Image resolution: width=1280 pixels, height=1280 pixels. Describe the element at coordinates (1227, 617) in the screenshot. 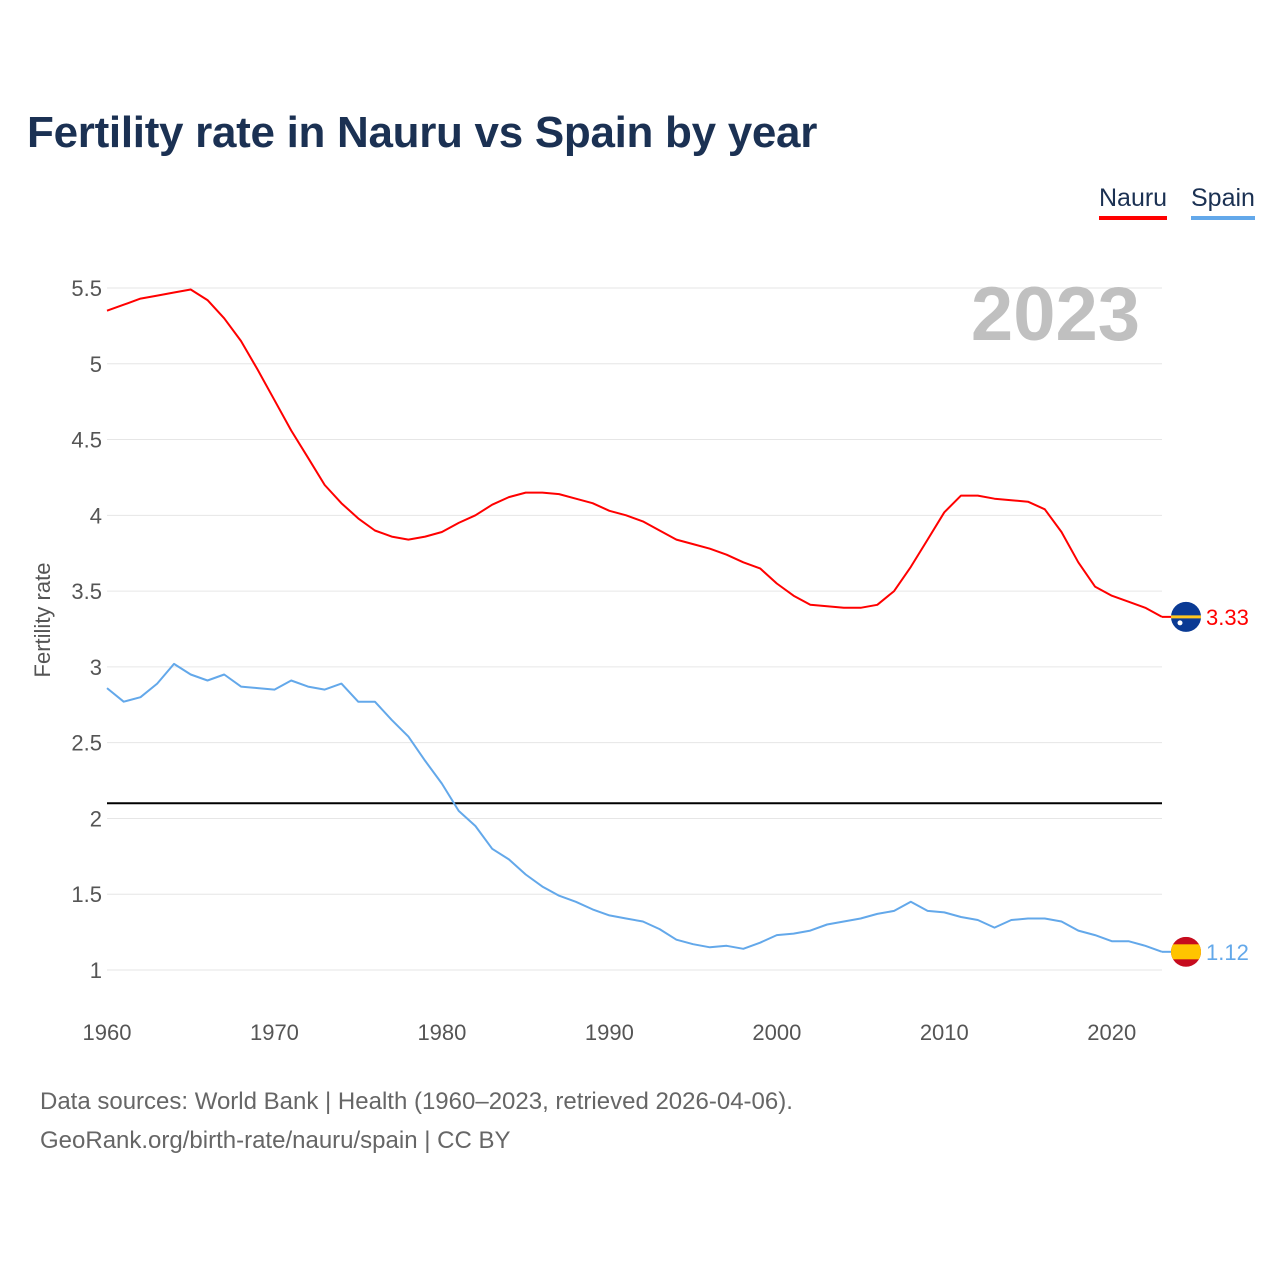

I see `end-value-label: 3.33` at that location.